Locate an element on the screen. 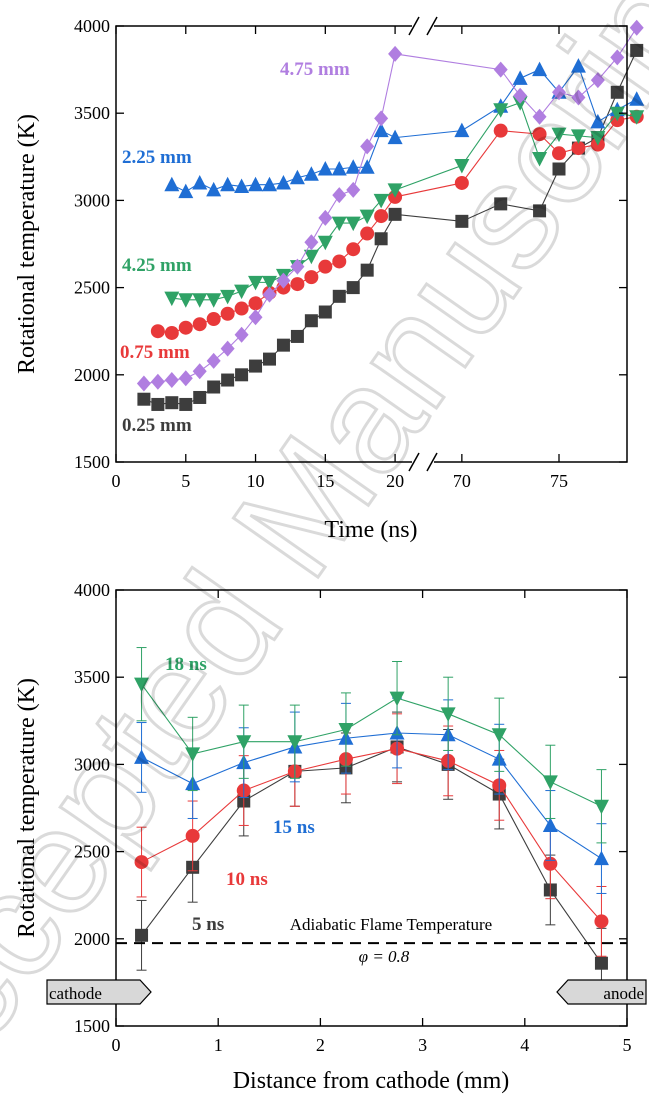 This screenshot has height=1099, width=649. time-chart-xlabel: Time (ns) is located at coordinates (370, 530).